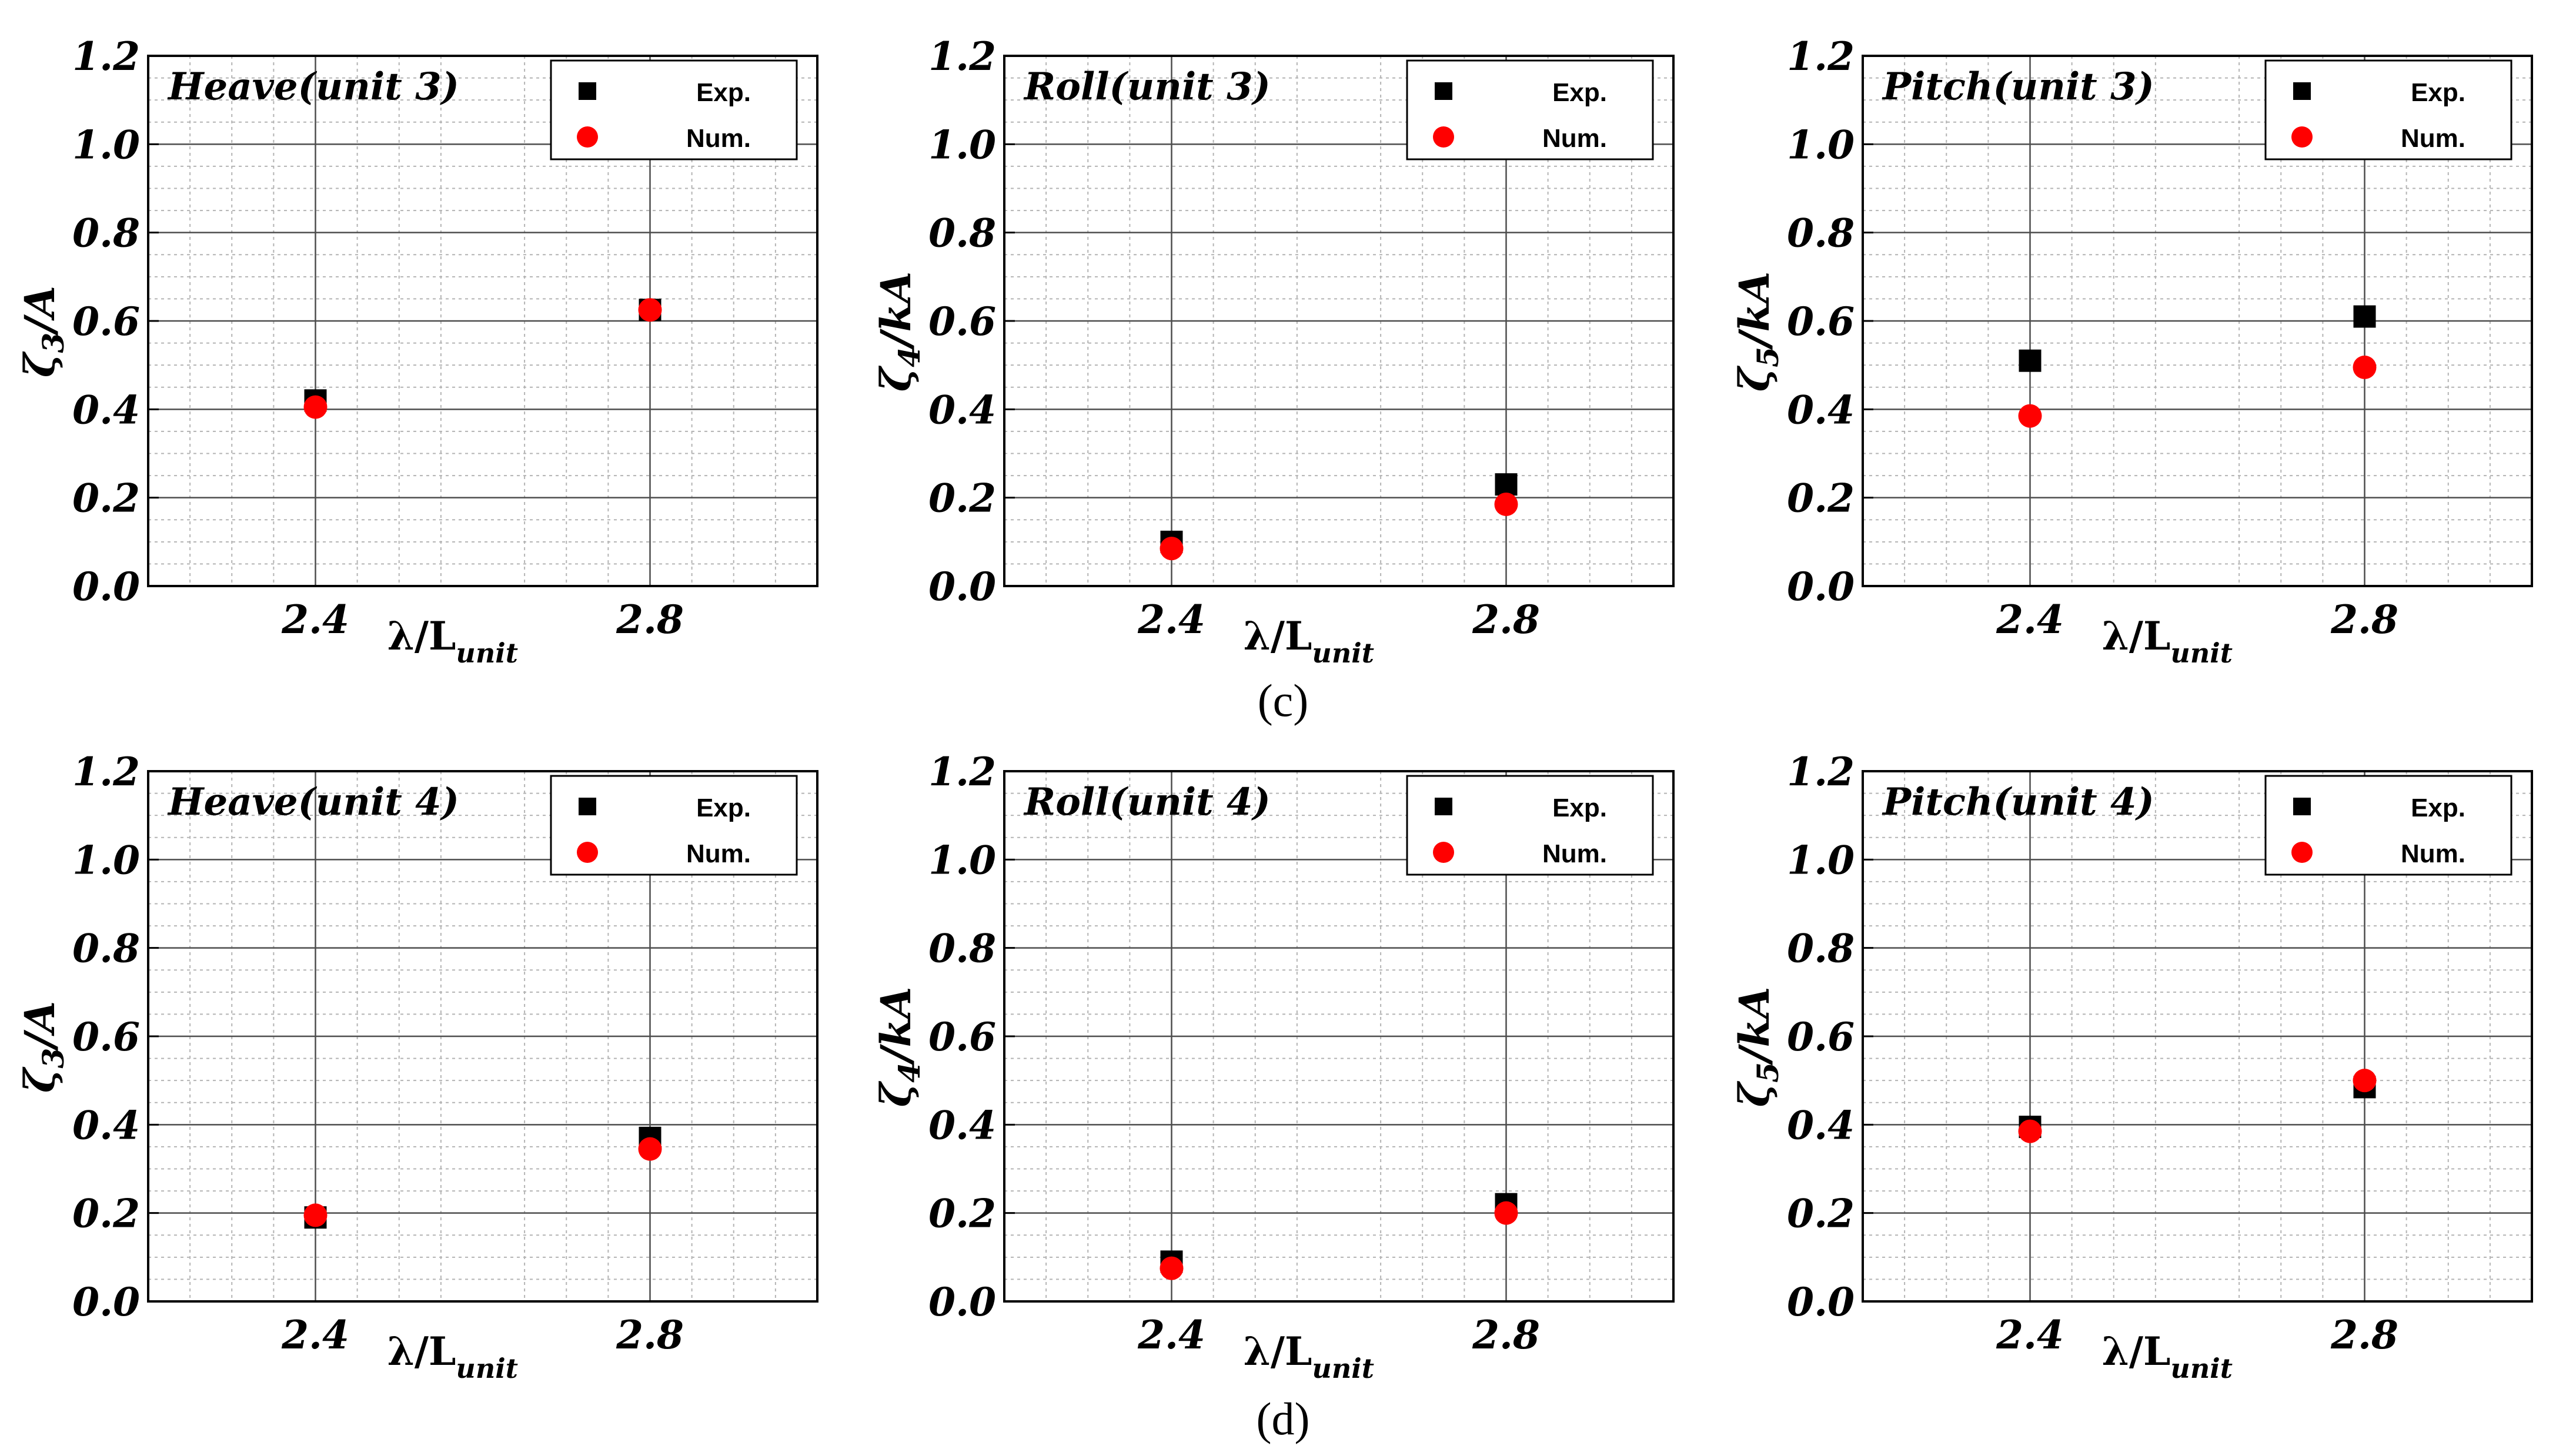 The width and height of the screenshot is (2566, 1456). What do you see at coordinates (1147, 802) in the screenshot?
I see `chart-title: Roll(unit 4)` at bounding box center [1147, 802].